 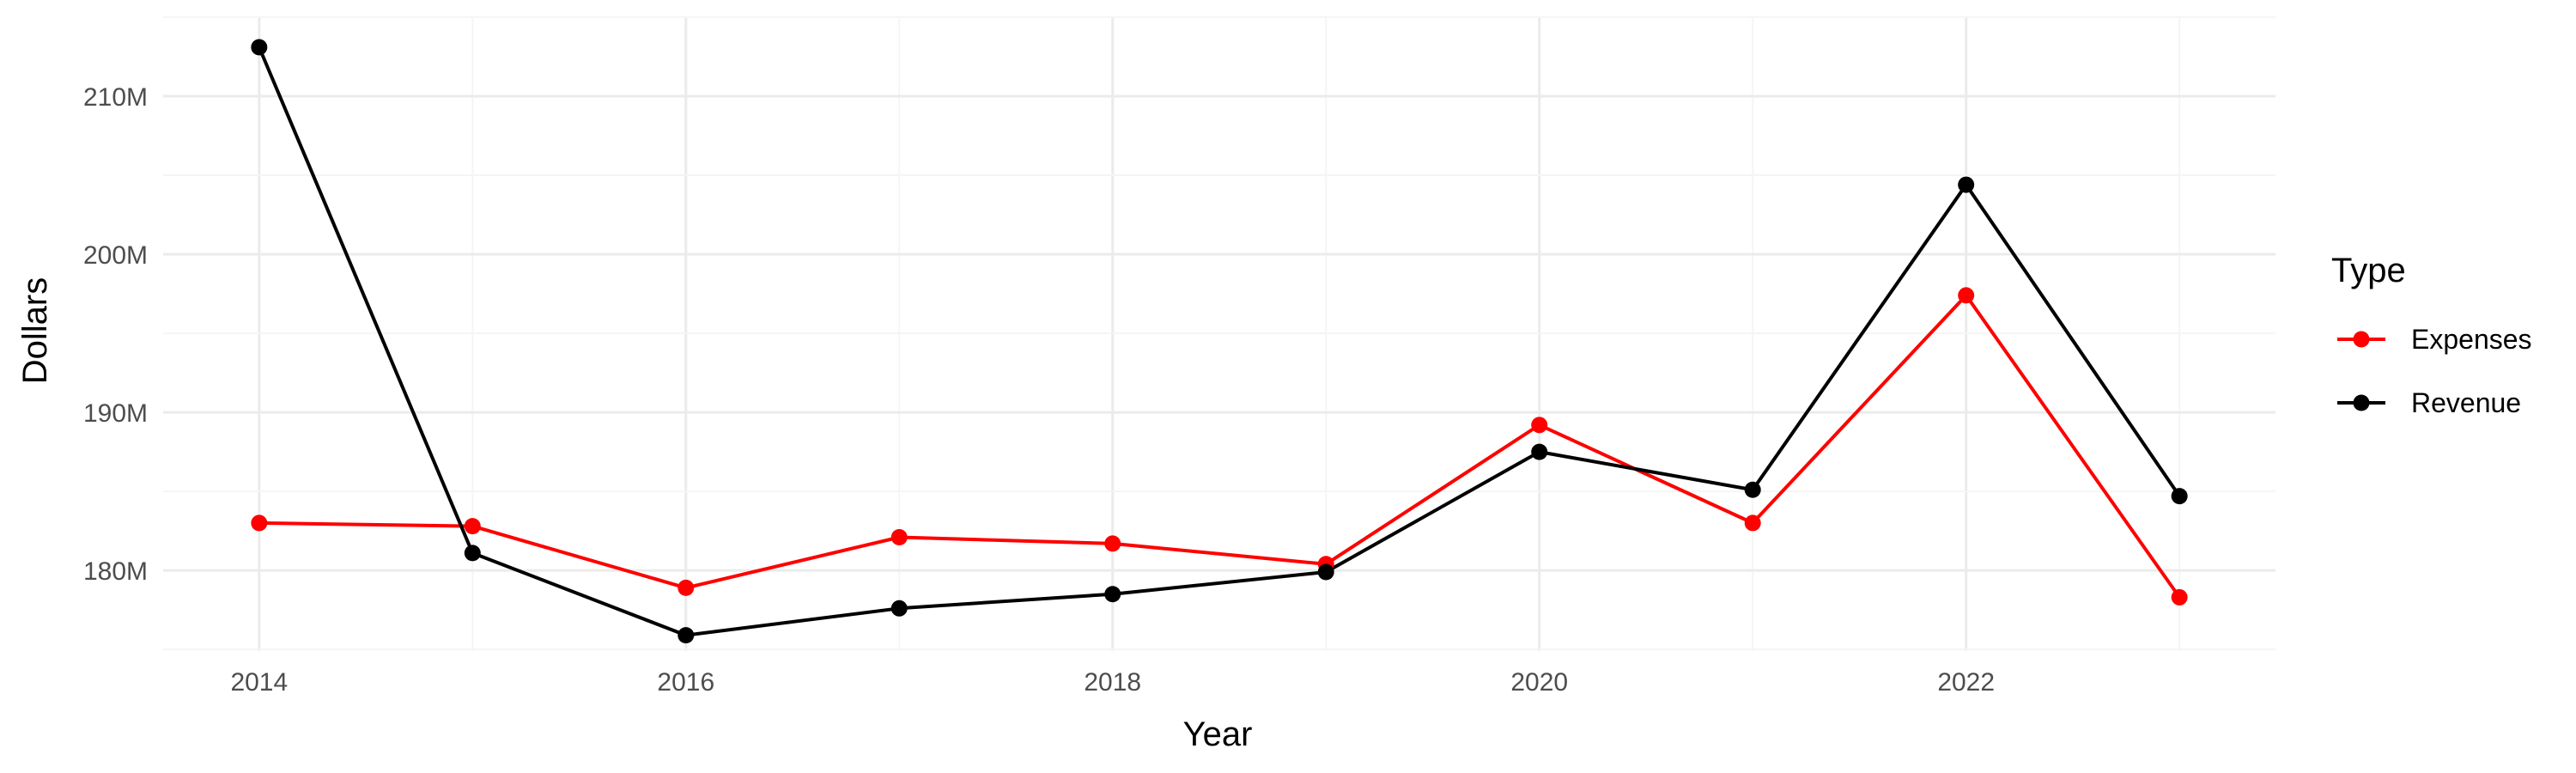 What do you see at coordinates (2434, 371) in the screenshot?
I see `legend-items: Expenses Revenue` at bounding box center [2434, 371].